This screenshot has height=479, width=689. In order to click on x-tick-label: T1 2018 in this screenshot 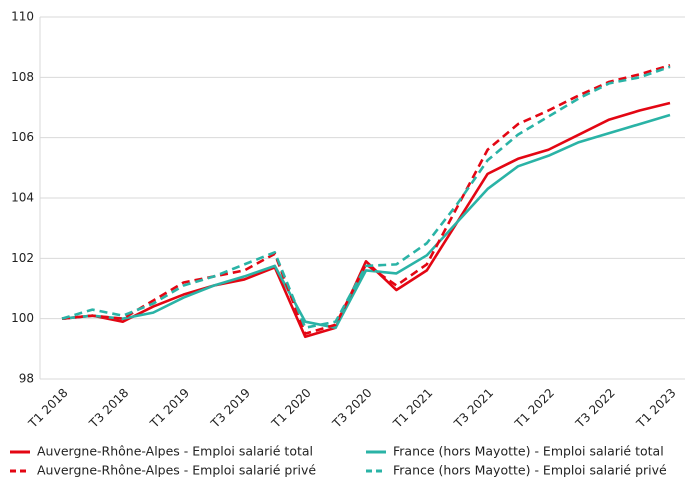, I will do `click(47, 408)`.